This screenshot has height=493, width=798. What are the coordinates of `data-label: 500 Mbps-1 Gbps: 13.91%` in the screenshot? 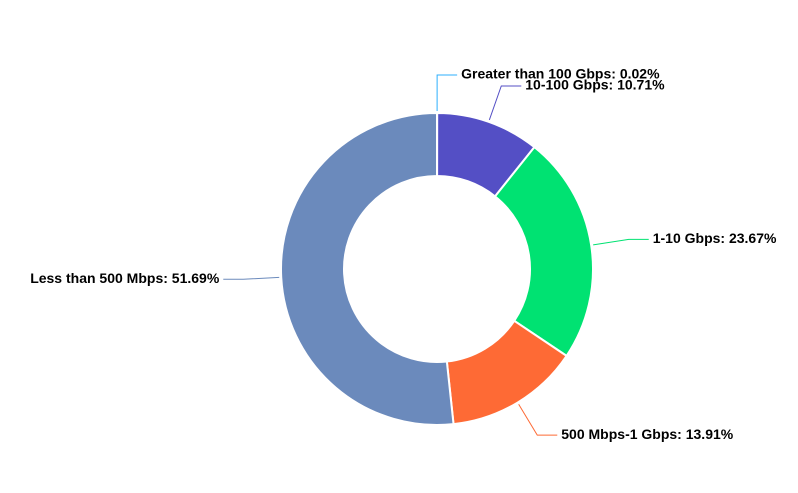 It's located at (647, 434).